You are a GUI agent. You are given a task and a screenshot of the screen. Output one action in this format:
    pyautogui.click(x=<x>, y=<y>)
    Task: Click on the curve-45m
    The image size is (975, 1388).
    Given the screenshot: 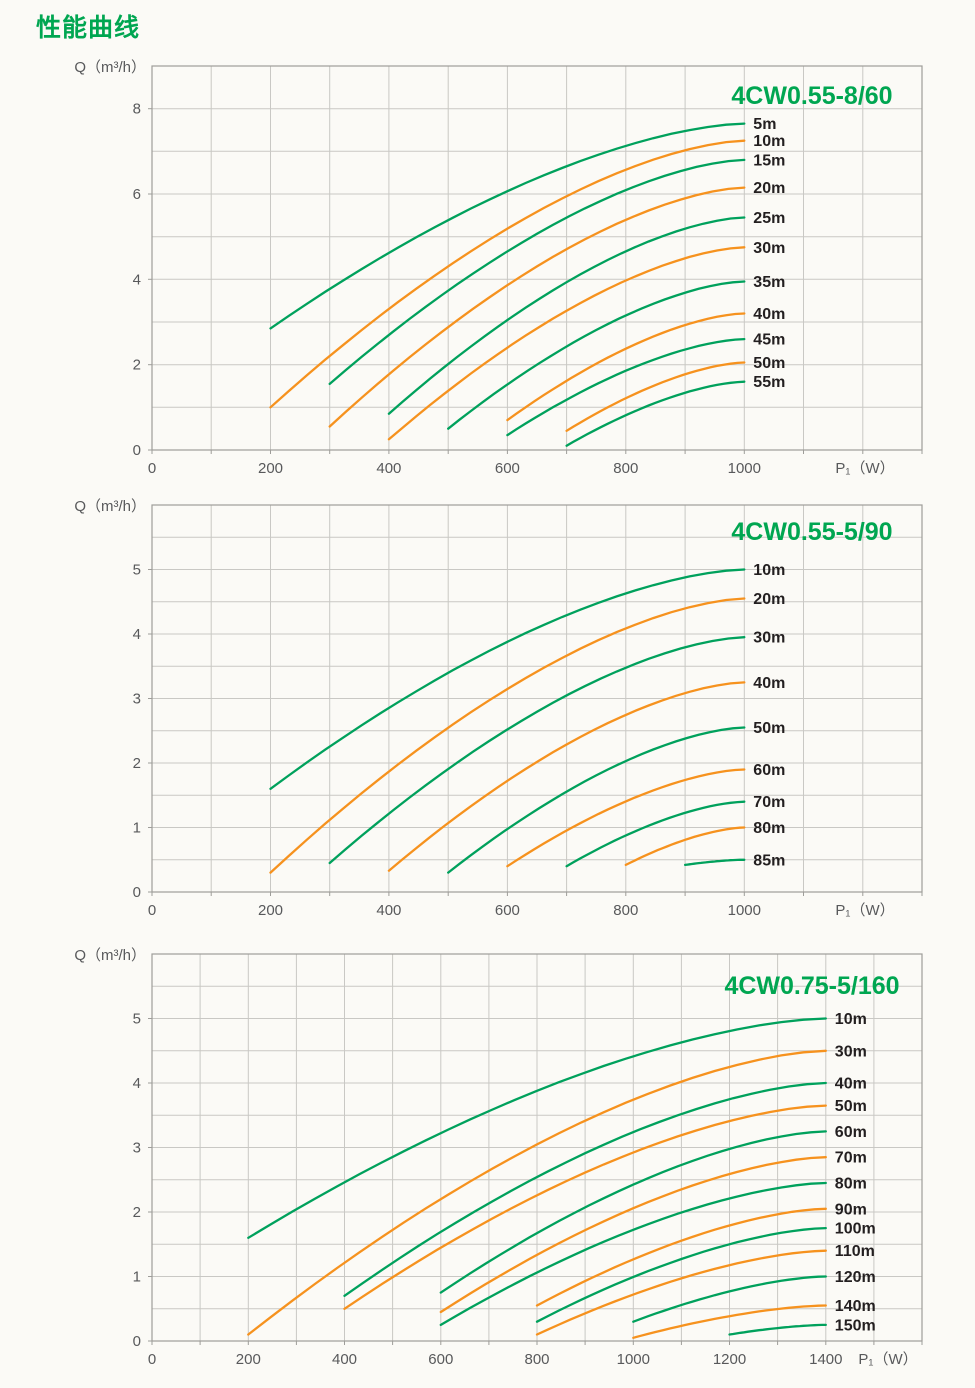 What is the action you would take?
    pyautogui.click(x=626, y=387)
    